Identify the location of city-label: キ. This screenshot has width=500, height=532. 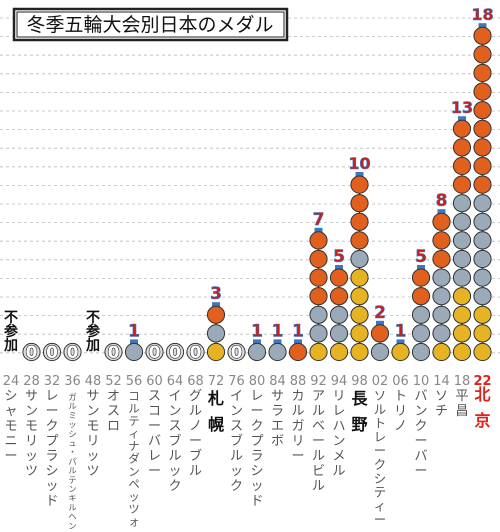
(72, 498).